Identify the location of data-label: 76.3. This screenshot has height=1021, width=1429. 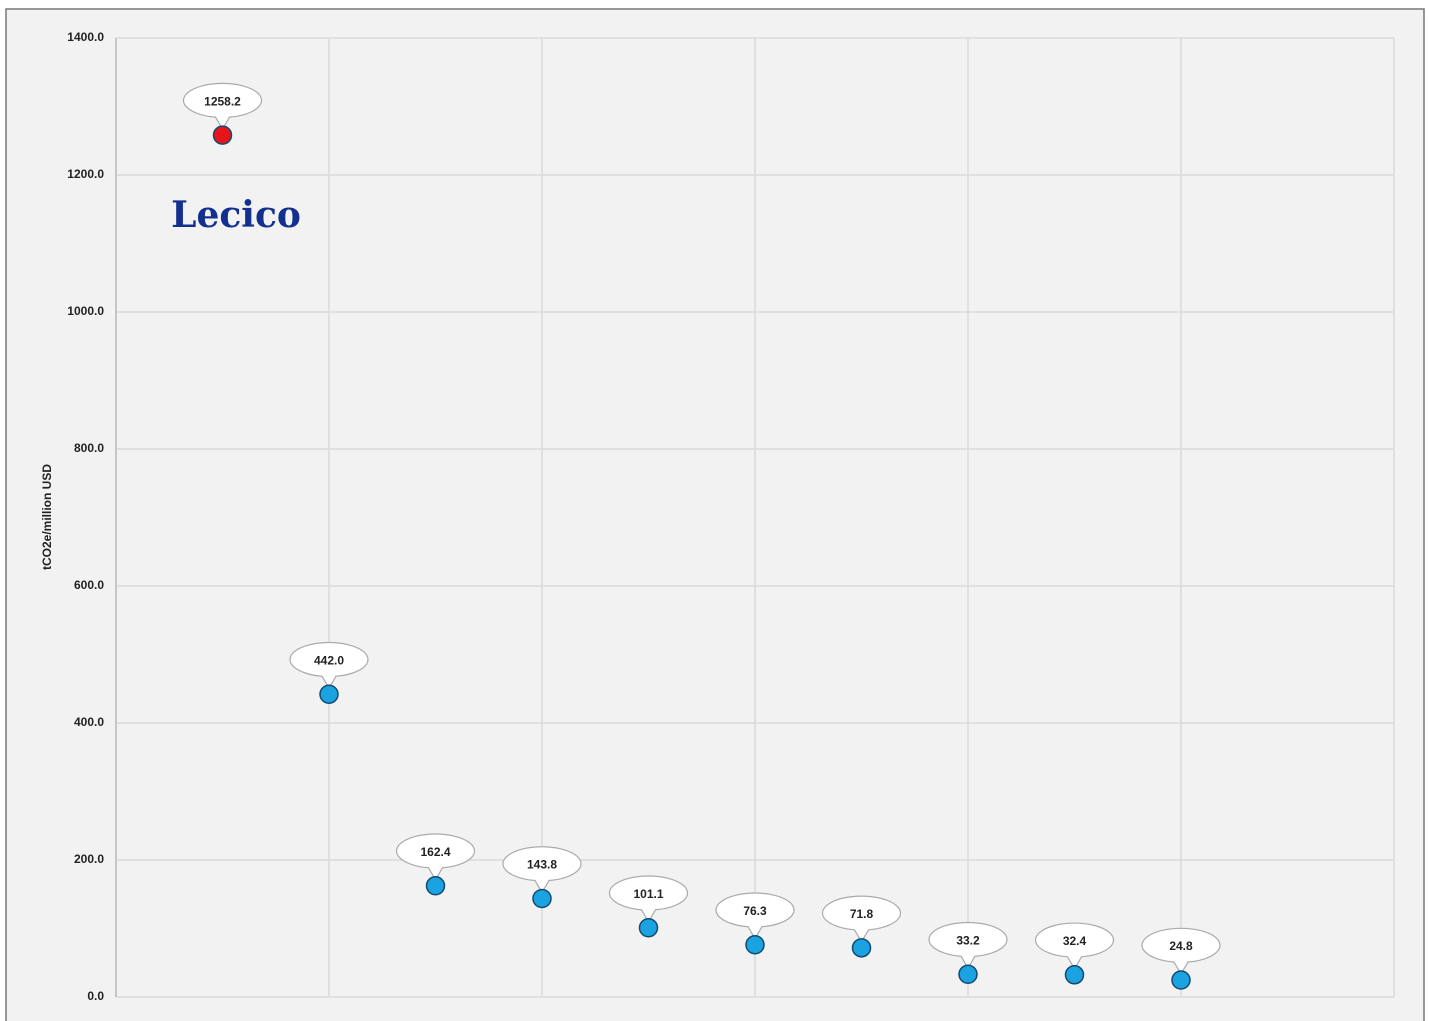
(755, 911).